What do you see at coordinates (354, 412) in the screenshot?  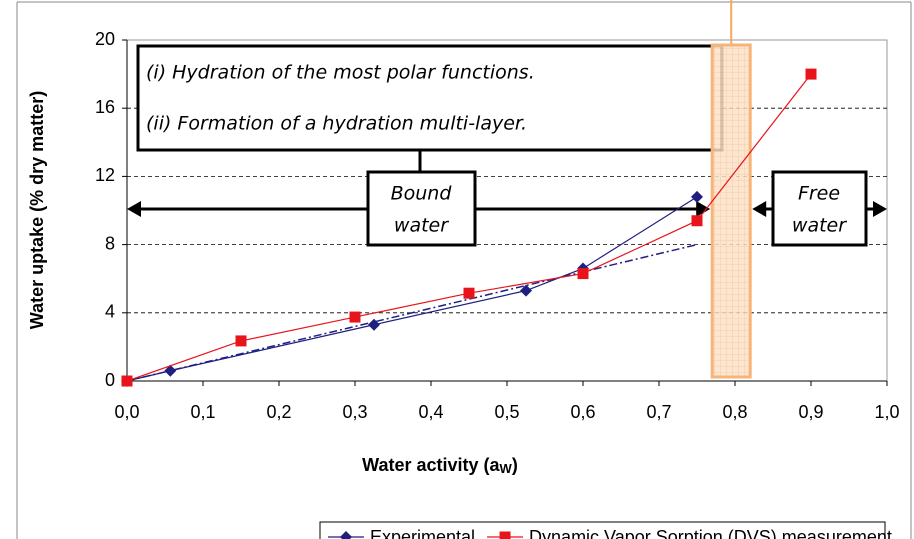 I see `x-tick-label: 0,3` at bounding box center [354, 412].